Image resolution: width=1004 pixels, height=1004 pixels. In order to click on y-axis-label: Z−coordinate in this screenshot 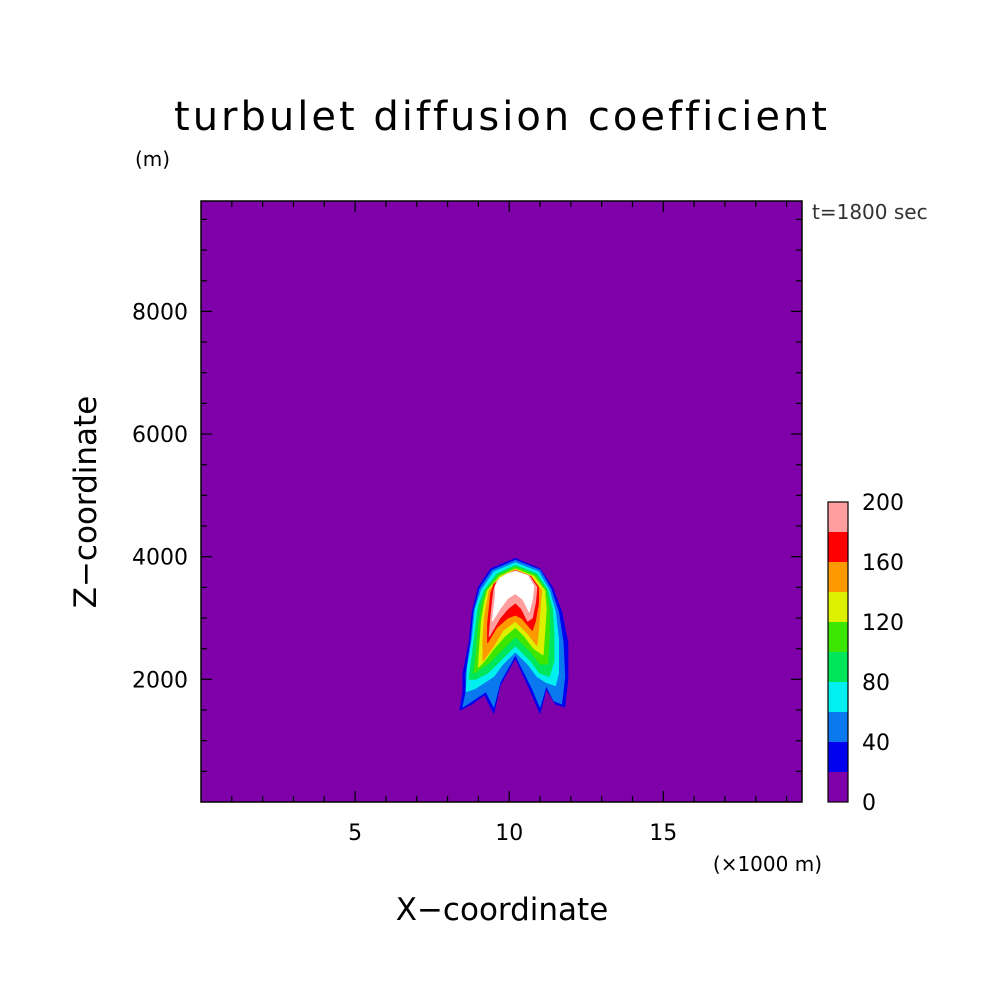, I will do `click(86, 502)`.